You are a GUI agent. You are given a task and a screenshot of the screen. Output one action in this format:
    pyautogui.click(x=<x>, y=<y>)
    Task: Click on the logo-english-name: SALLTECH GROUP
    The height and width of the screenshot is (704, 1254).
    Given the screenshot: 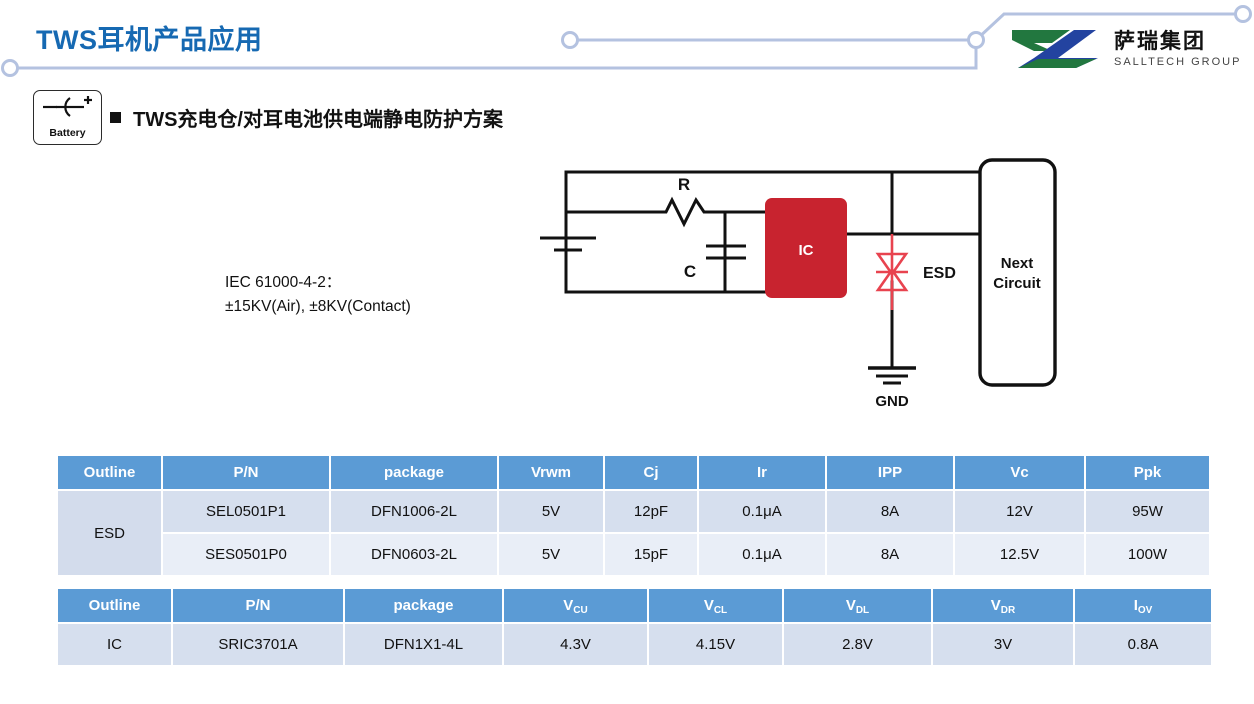 What is the action you would take?
    pyautogui.click(x=1178, y=61)
    